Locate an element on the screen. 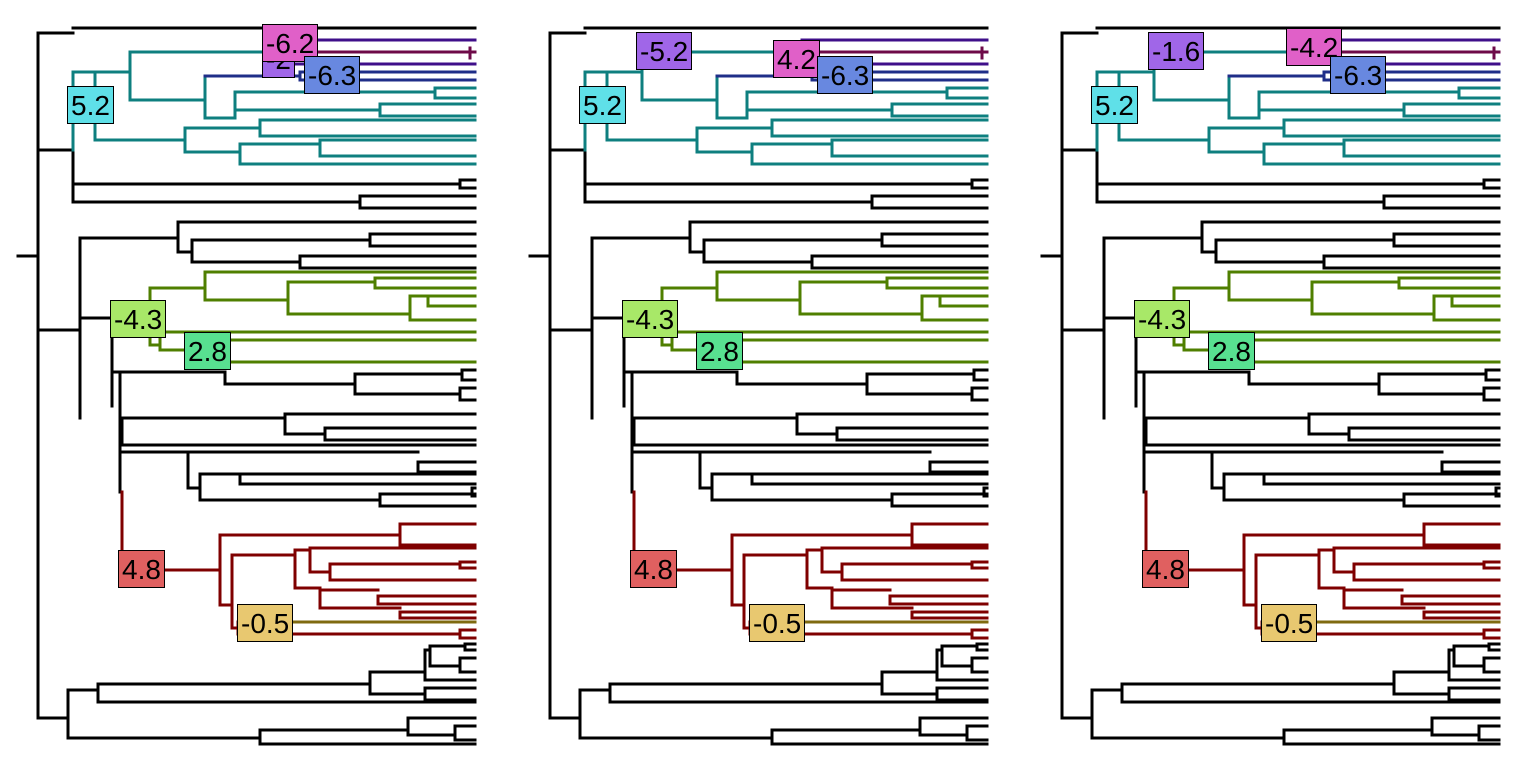  label-pink: -6.2 is located at coordinates (290, 43).